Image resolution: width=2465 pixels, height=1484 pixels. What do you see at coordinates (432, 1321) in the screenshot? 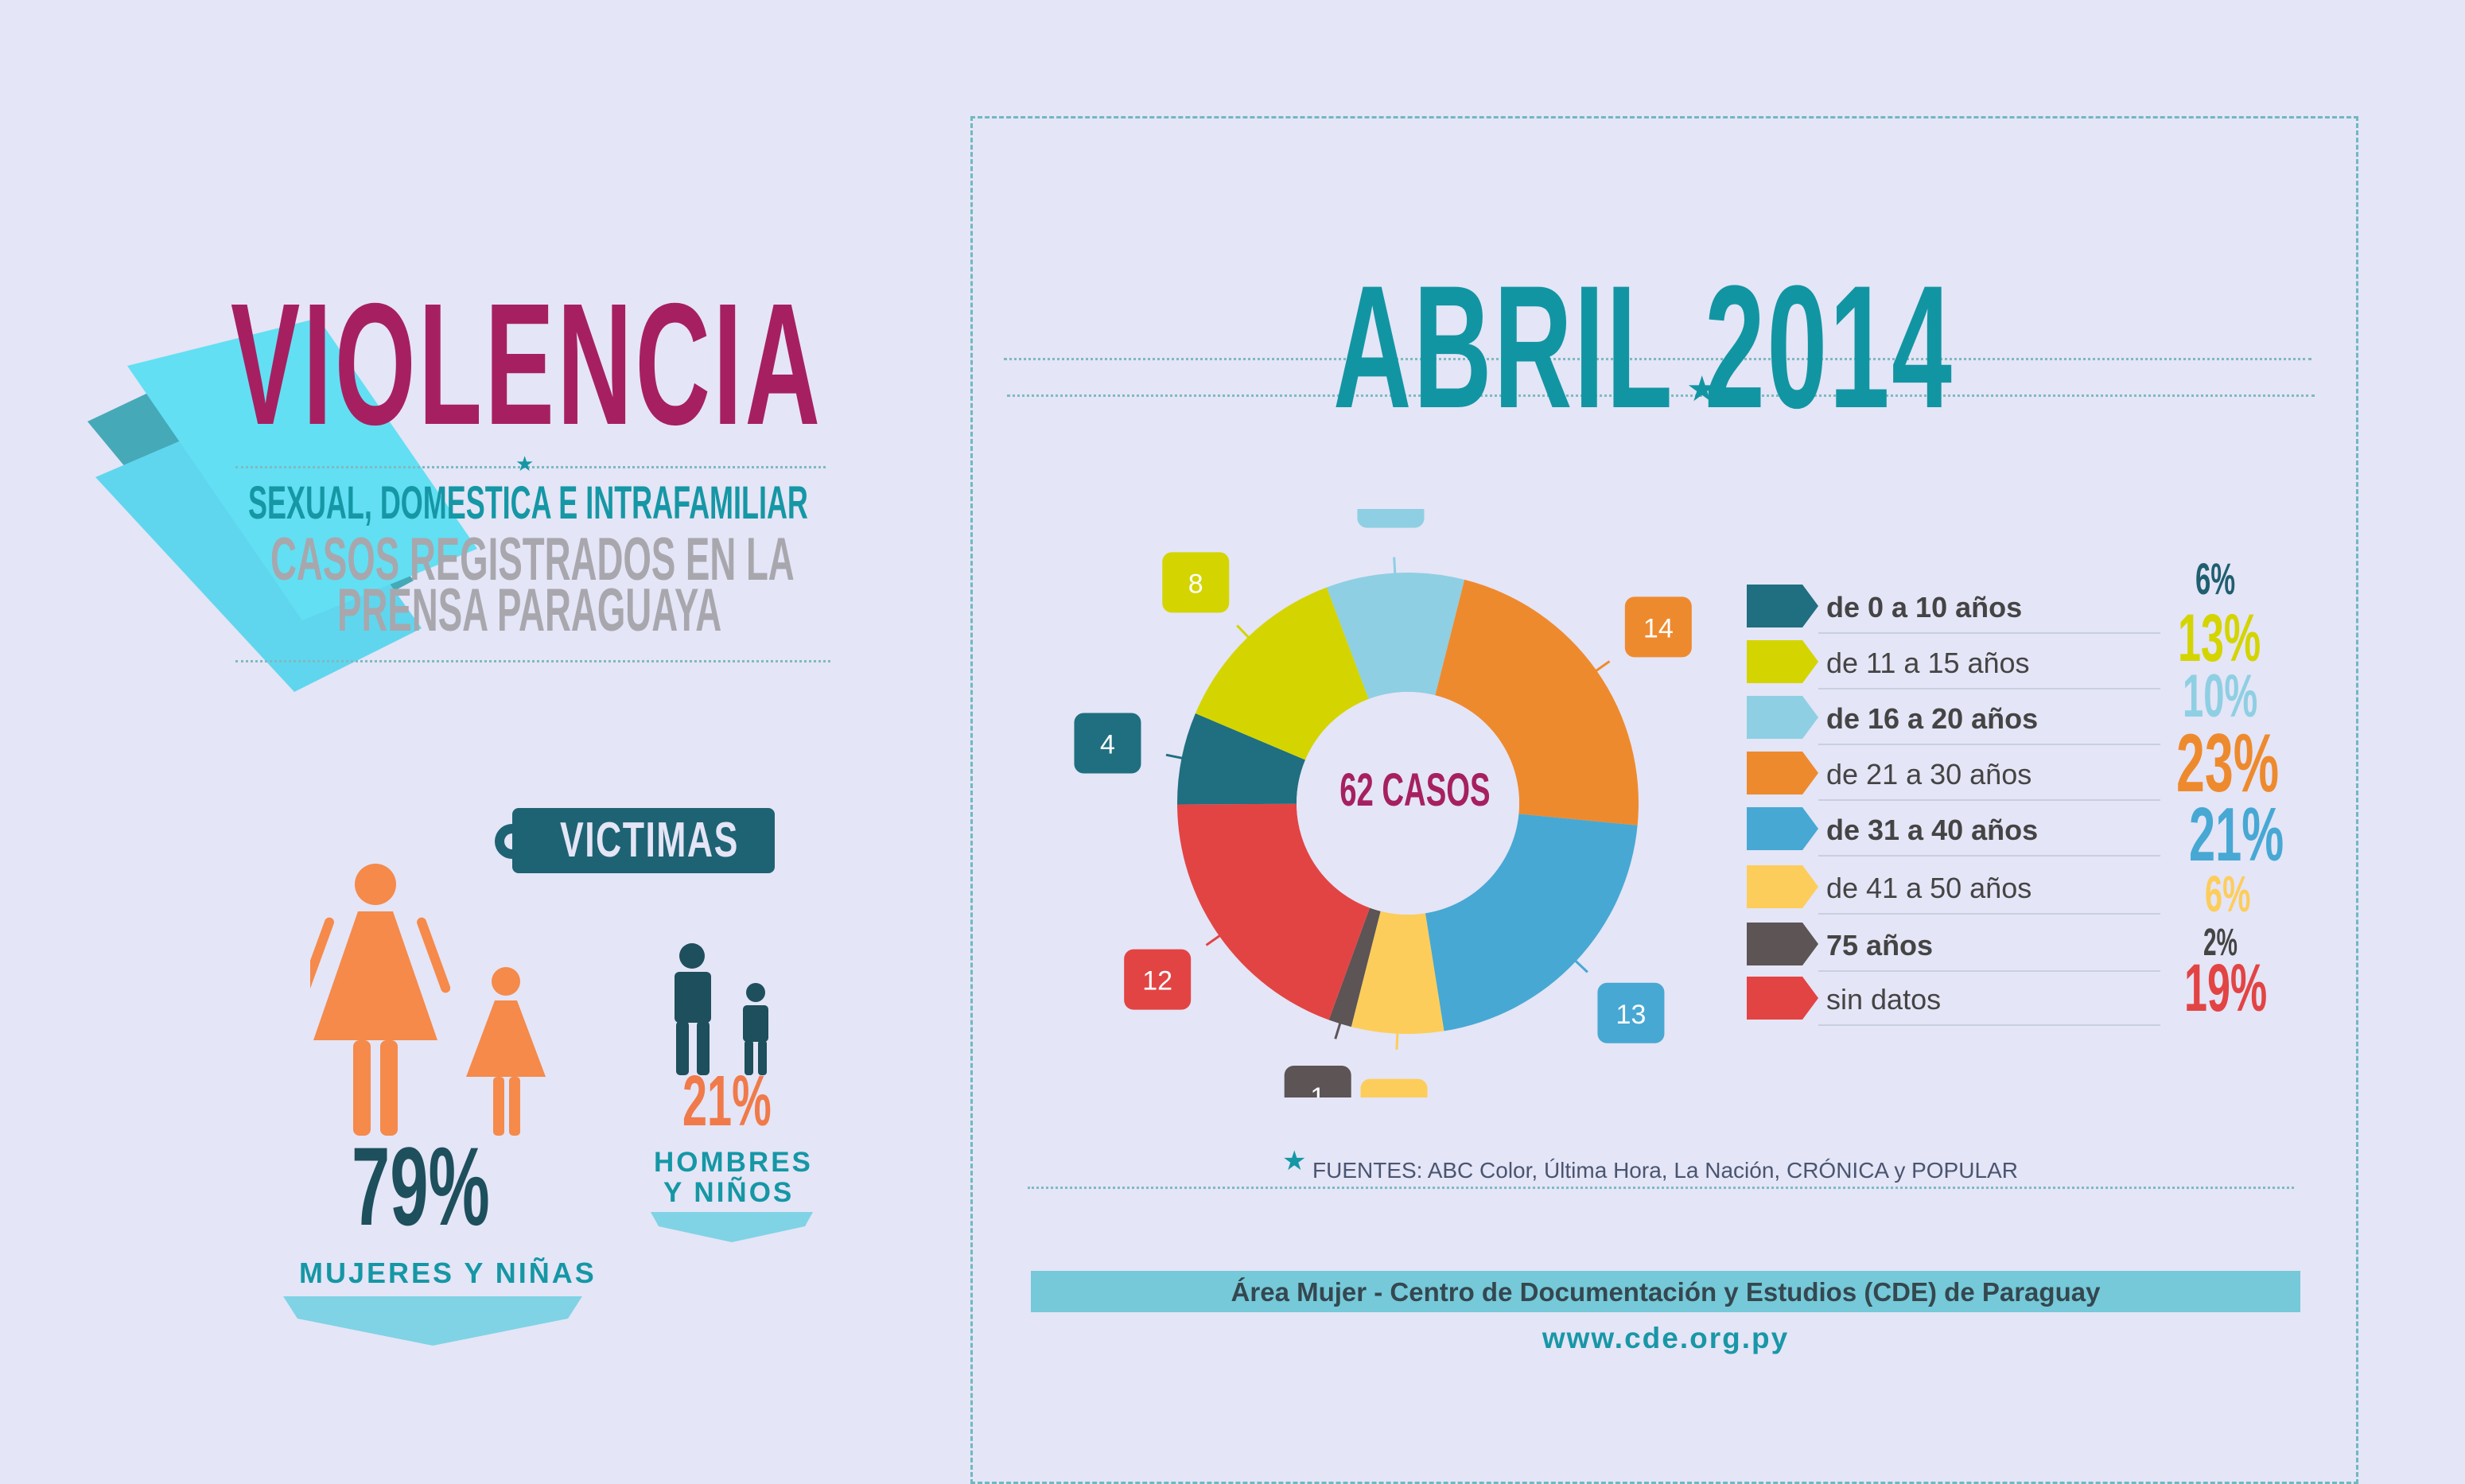
I see `women-ribbon` at bounding box center [432, 1321].